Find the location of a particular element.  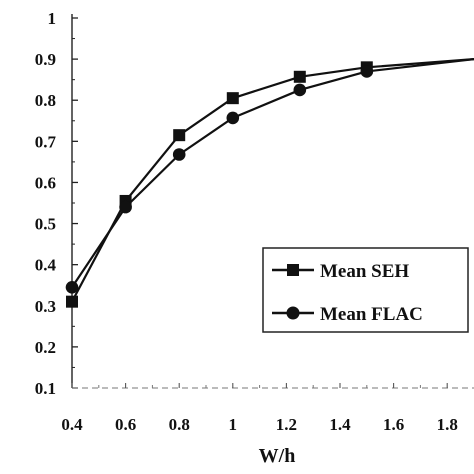

x-tick-label: 1 is located at coordinates (233, 424).